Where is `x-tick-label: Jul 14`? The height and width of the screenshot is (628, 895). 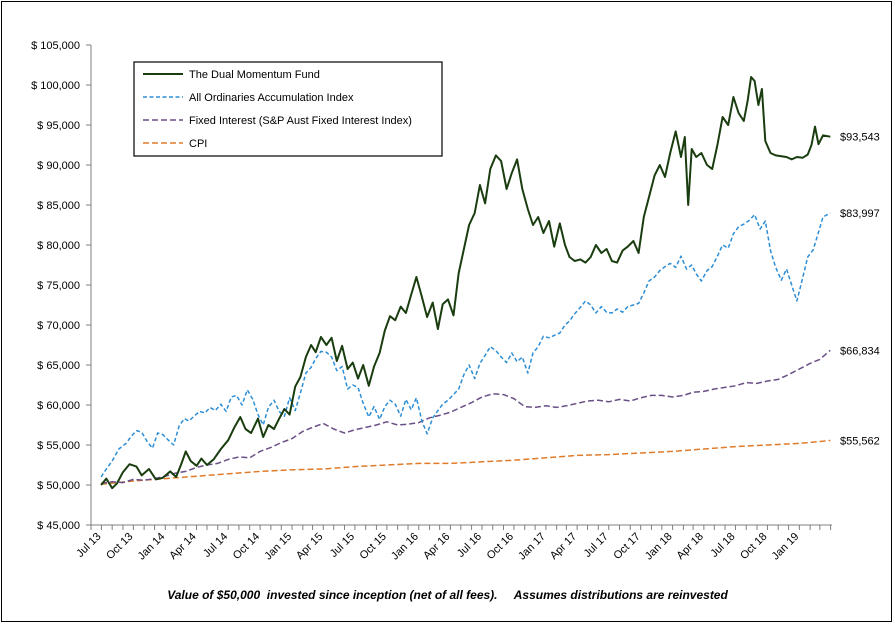 x-tick-label: Jul 14 is located at coordinates (215, 545).